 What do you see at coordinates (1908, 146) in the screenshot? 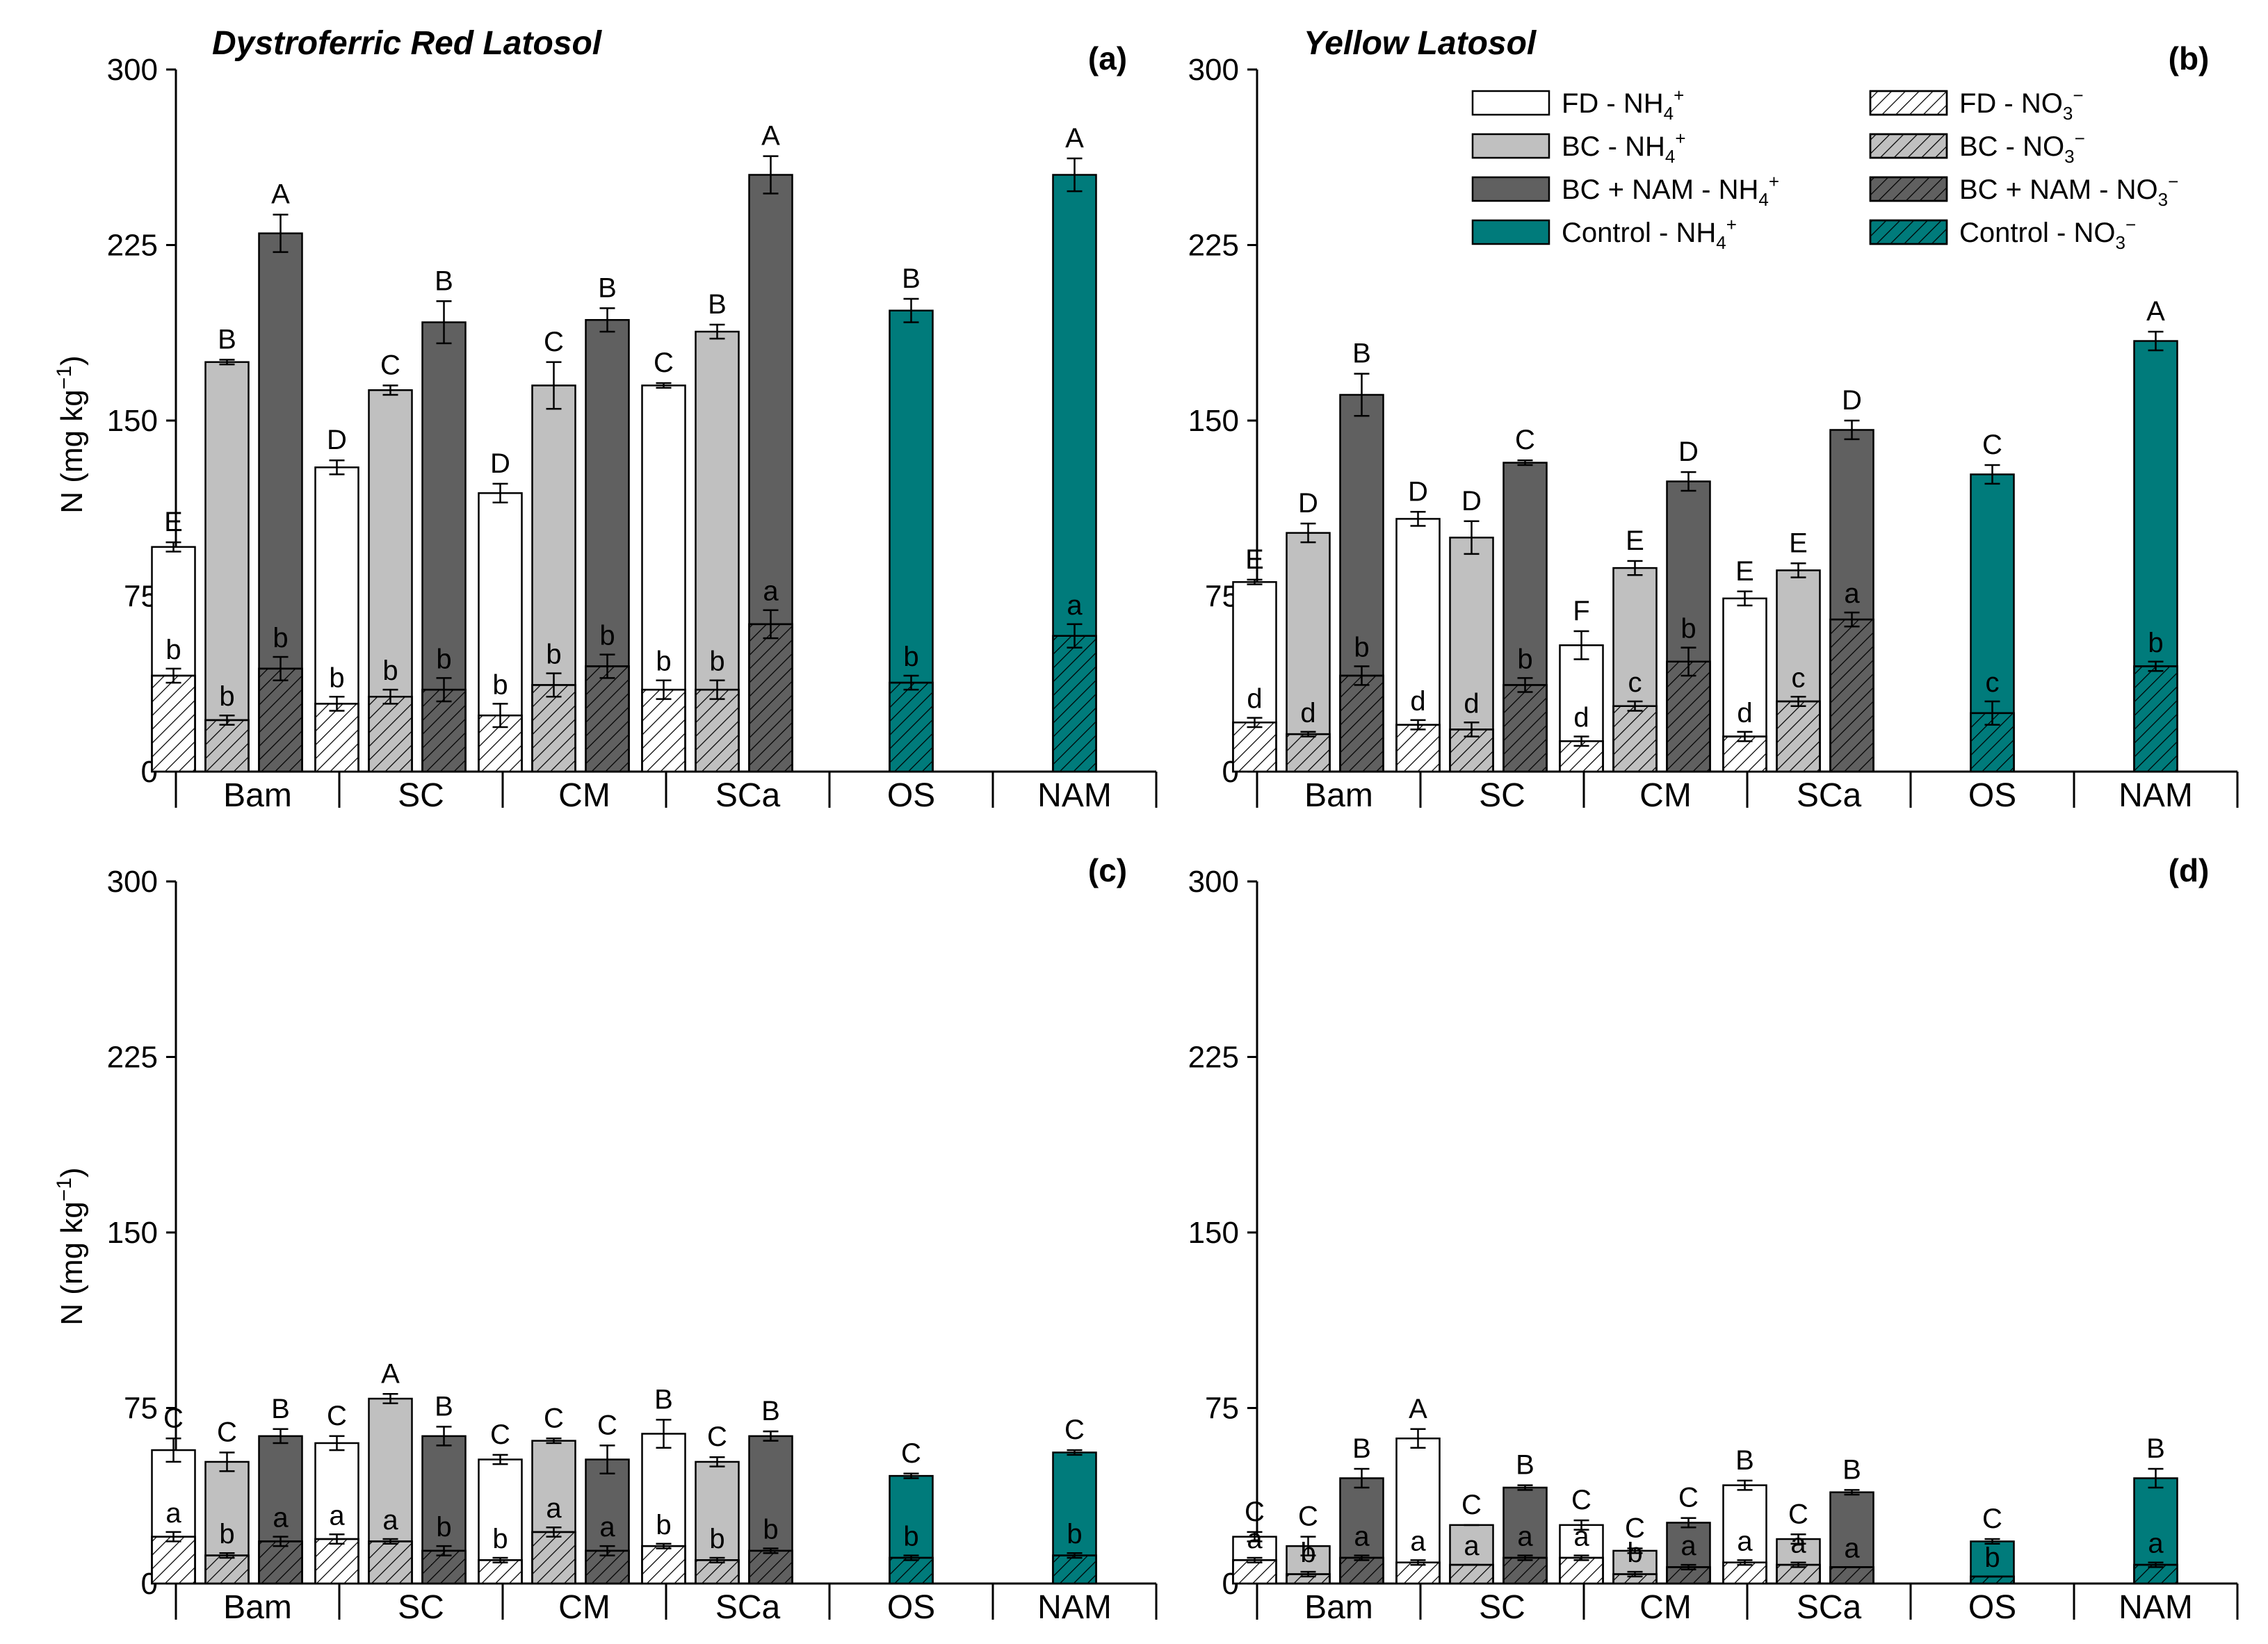
I see `legend-swatch-hatch` at bounding box center [1908, 146].